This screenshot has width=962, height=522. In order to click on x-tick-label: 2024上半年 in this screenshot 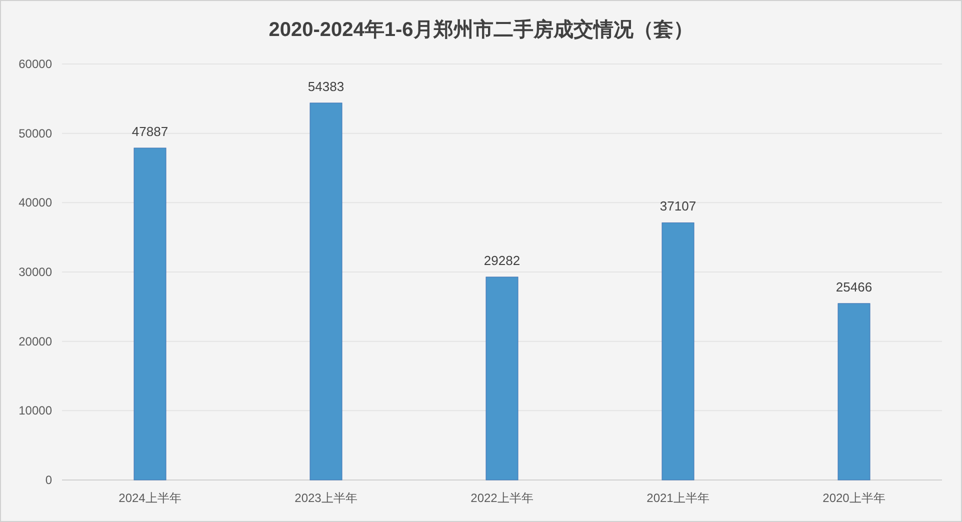, I will do `click(150, 498)`.